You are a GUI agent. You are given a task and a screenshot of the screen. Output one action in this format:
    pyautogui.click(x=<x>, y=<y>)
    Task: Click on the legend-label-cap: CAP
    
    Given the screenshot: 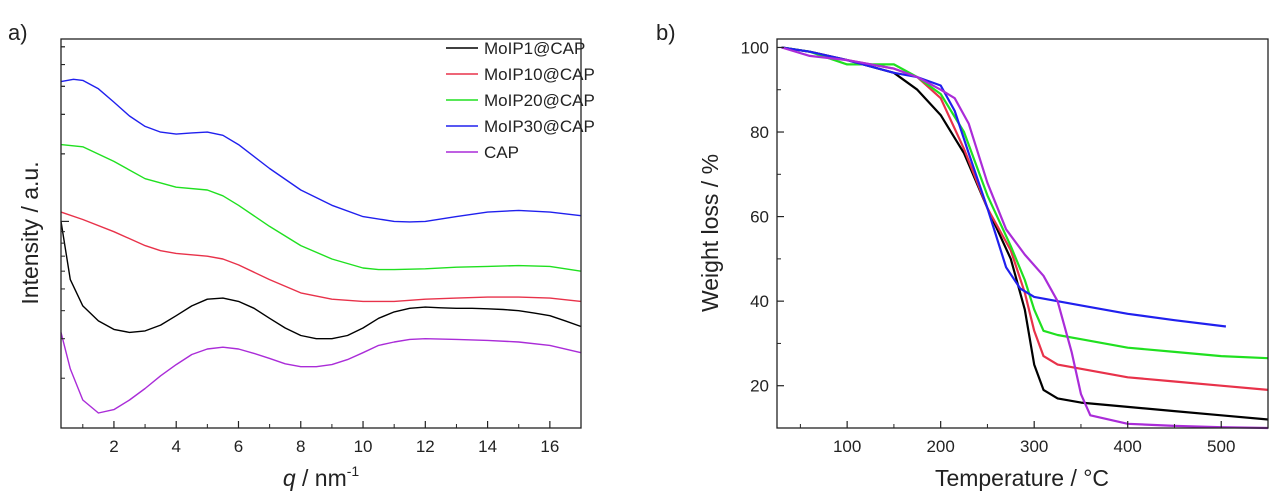 What is the action you would take?
    pyautogui.click(x=501, y=152)
    